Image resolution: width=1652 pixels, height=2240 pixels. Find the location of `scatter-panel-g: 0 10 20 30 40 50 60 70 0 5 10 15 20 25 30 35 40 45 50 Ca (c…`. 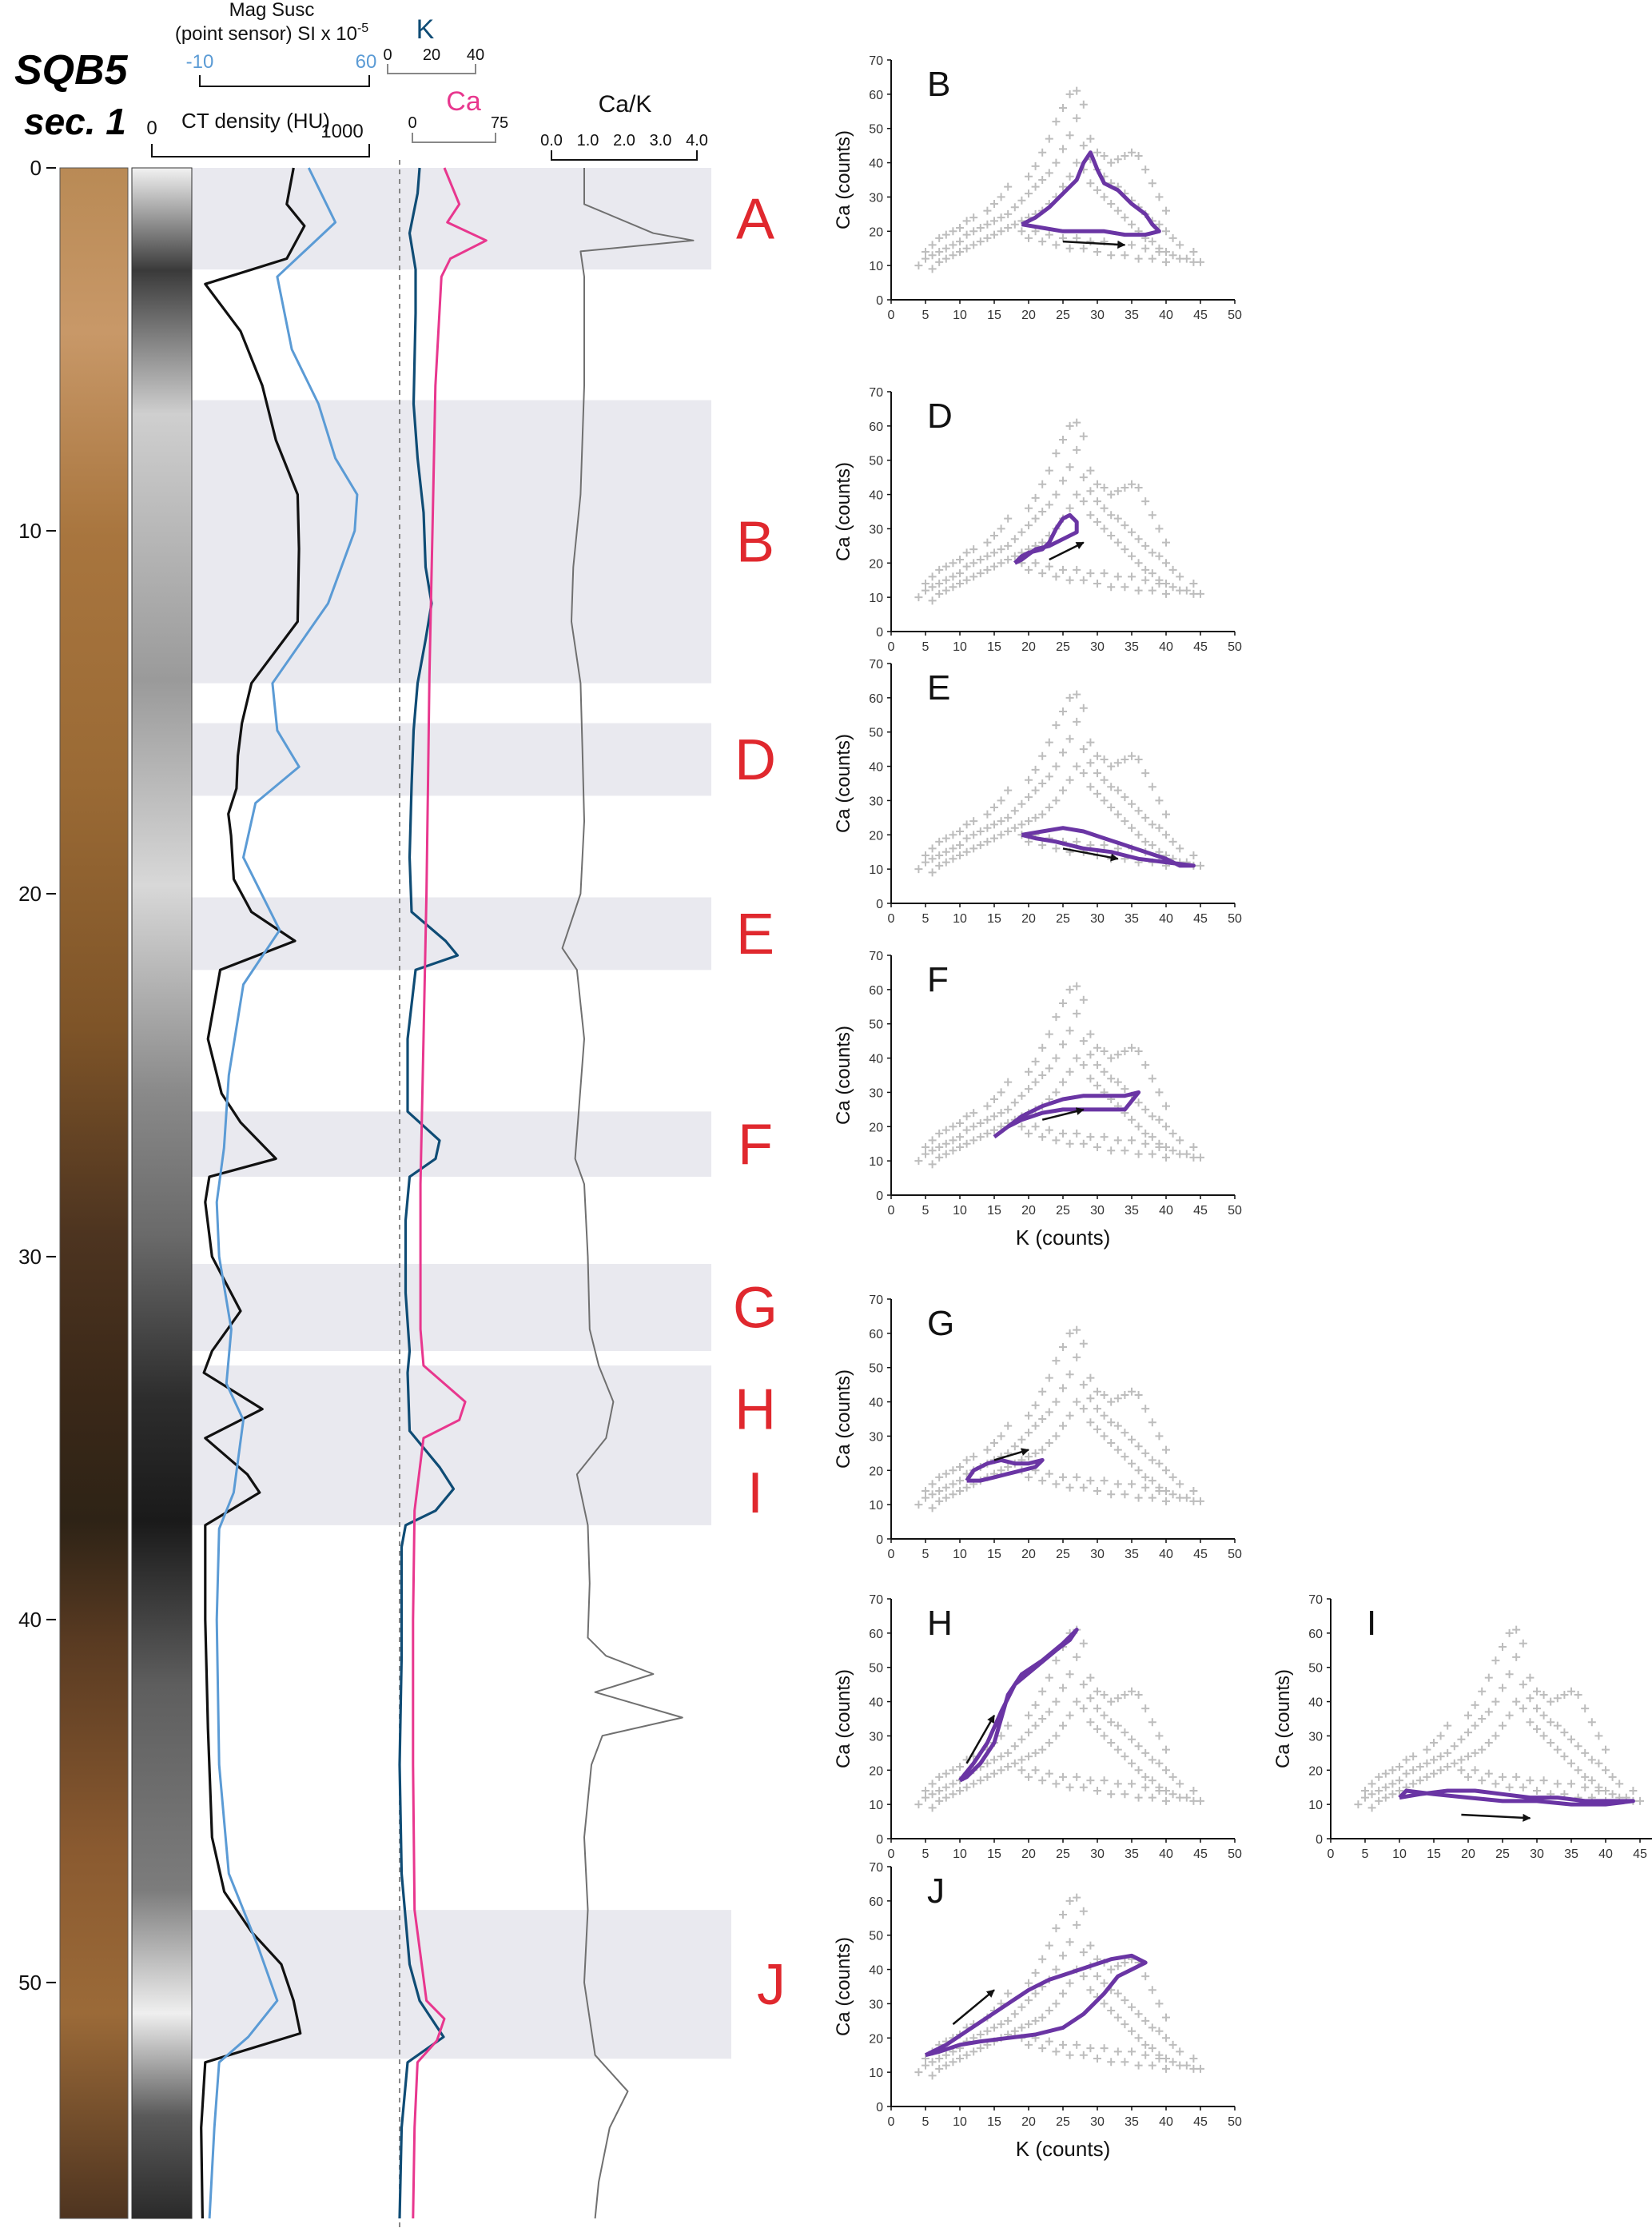

scatter-panel-g: 0 10 20 30 40 50 60 70 0 5 10 15 20 25 30 35 40 45 50 Ca (c… is located at coordinates (1037, 1427).